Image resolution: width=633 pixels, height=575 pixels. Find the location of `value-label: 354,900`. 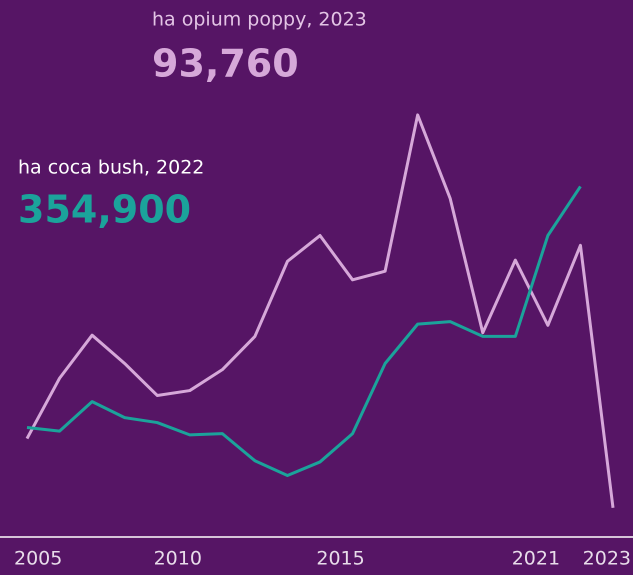

value-label: 354,900 is located at coordinates (104, 210).